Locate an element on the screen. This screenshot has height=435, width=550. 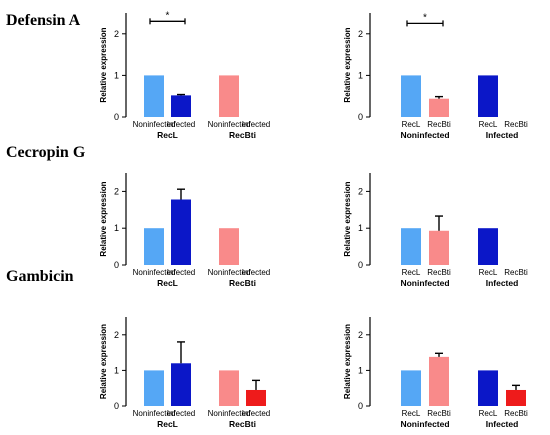
panel-0-sig-label-0: * is located at coordinates (168, 15).